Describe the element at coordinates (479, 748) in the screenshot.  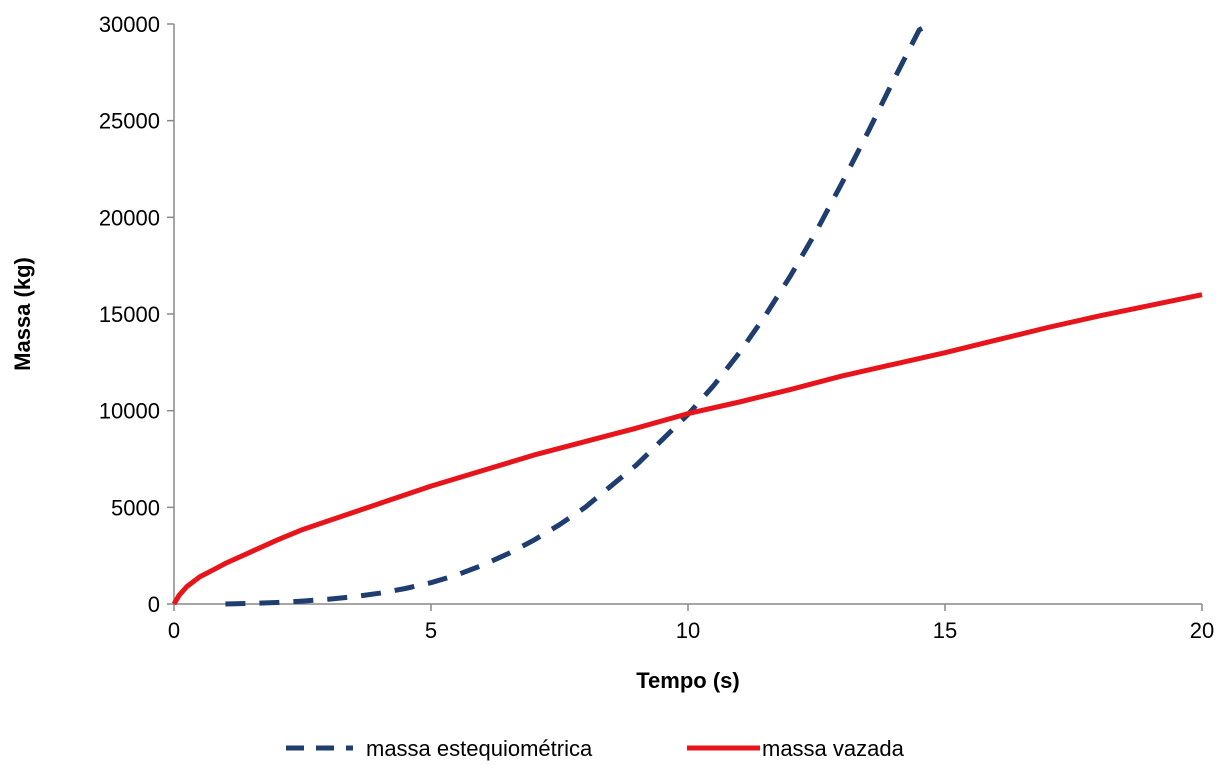
I see `legend-label-massa-estequiometrica: massa estequiométrica` at that location.